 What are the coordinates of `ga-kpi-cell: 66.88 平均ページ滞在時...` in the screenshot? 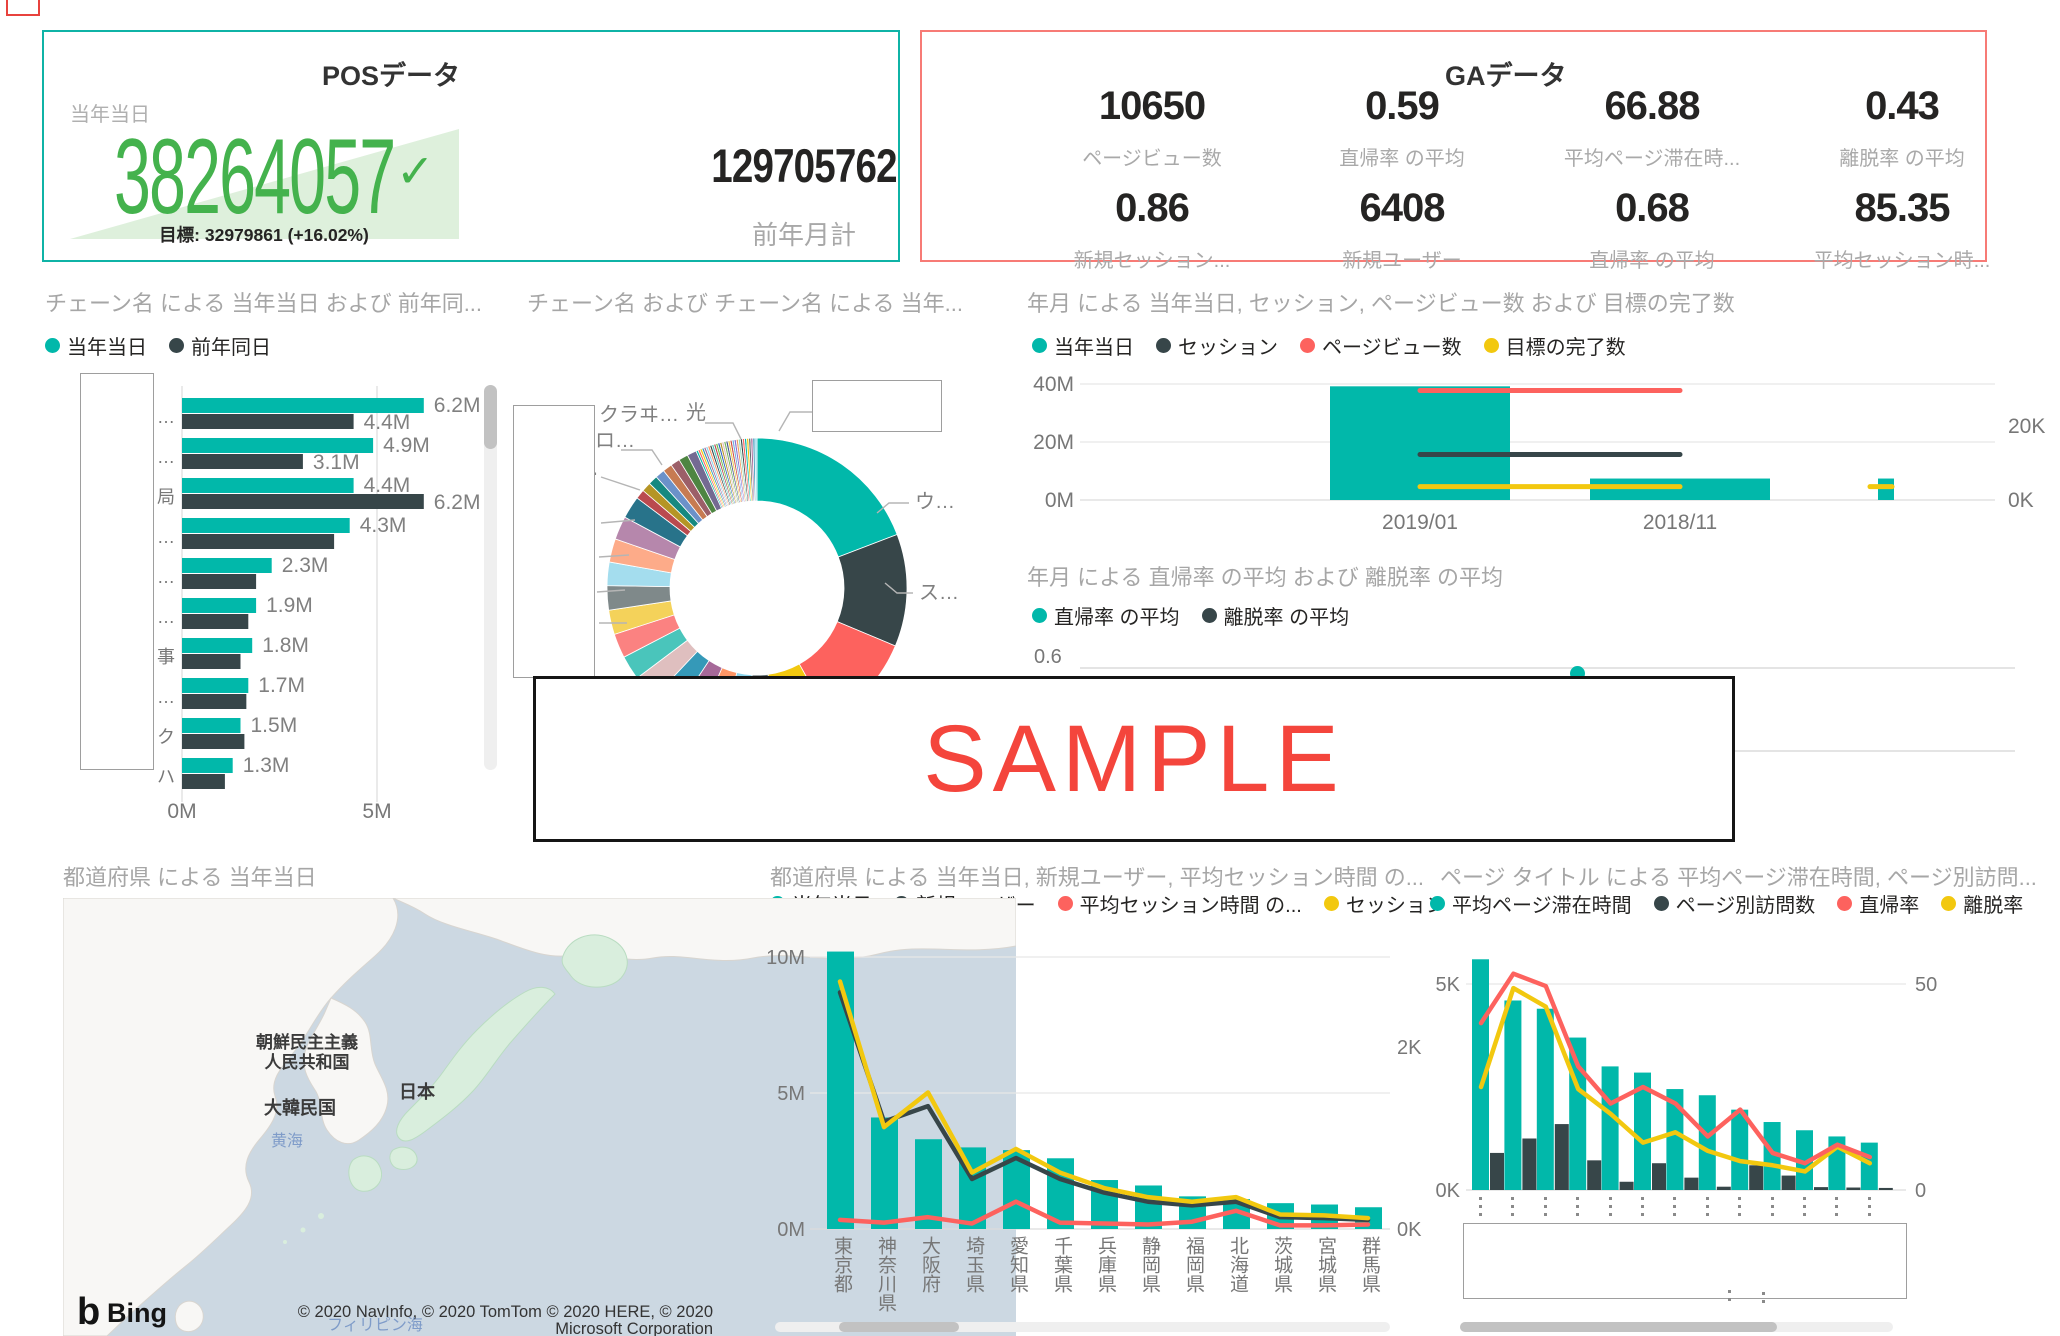 It's located at (1652, 127).